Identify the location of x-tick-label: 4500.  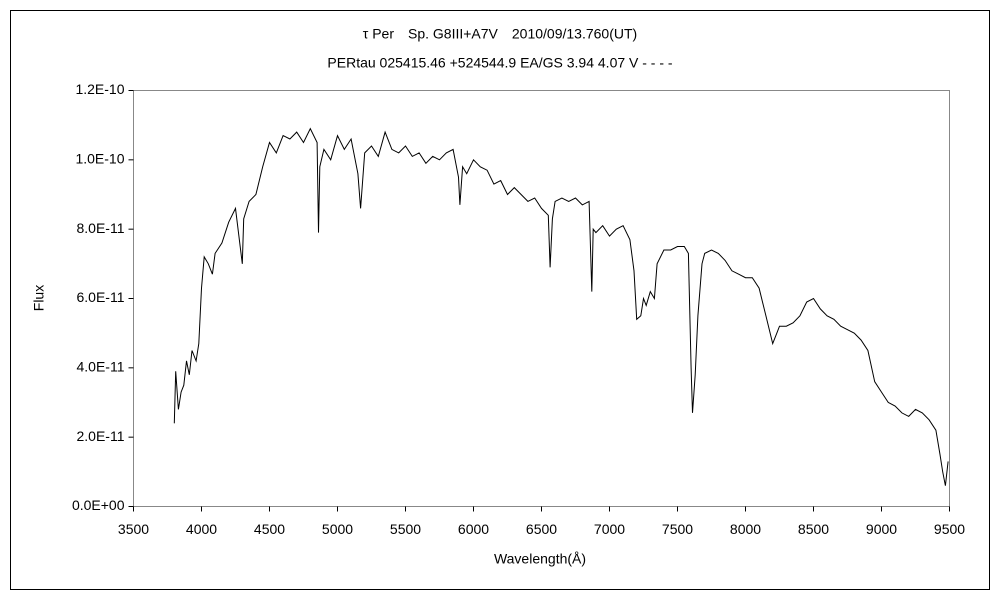
(269, 529).